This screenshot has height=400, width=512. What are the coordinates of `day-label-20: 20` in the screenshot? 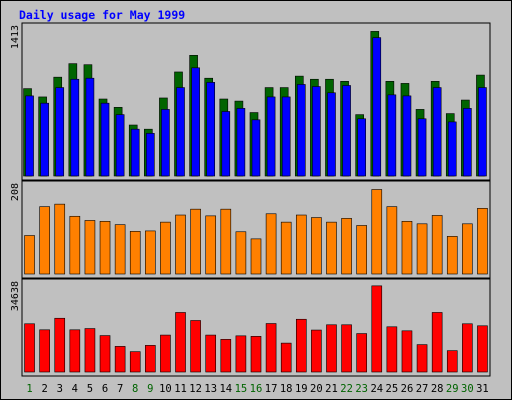 It's located at (316, 389).